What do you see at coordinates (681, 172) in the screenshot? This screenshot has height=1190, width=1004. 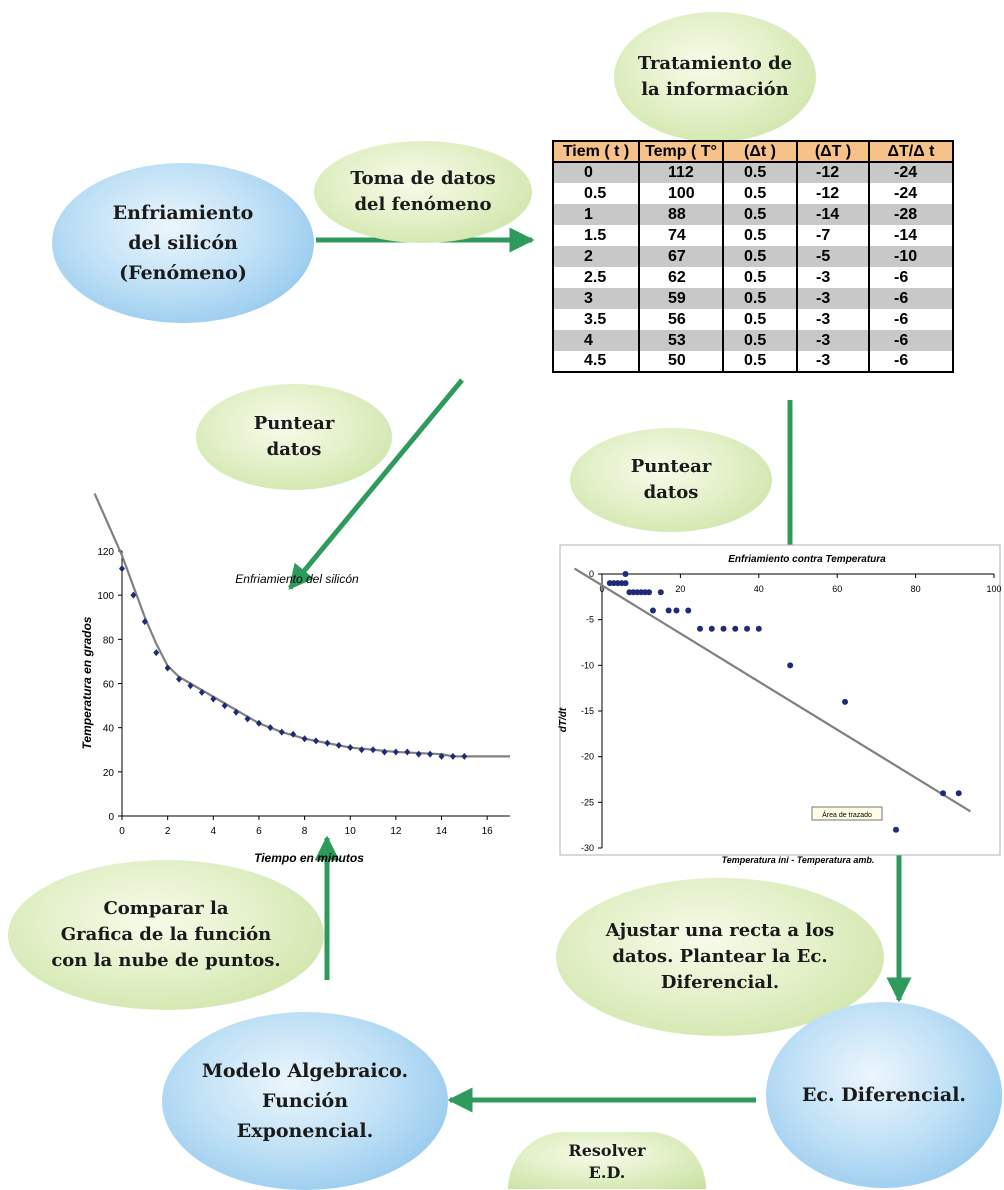 I see `table-cell: 112` at bounding box center [681, 172].